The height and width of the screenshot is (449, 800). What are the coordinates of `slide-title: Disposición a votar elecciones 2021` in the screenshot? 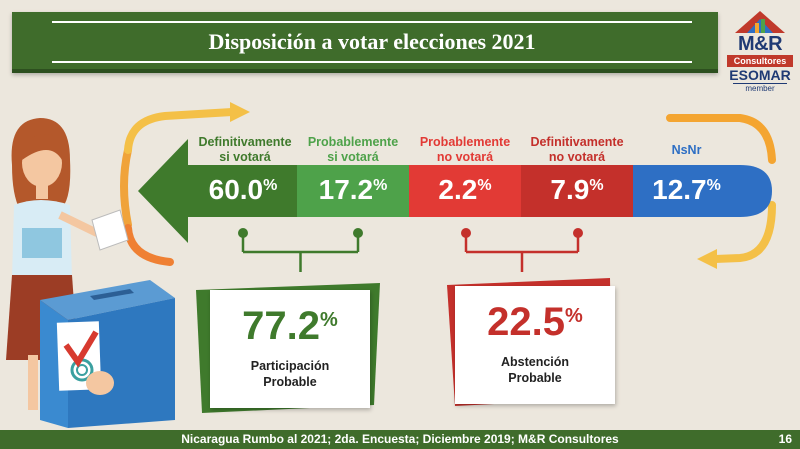 It's located at (372, 41).